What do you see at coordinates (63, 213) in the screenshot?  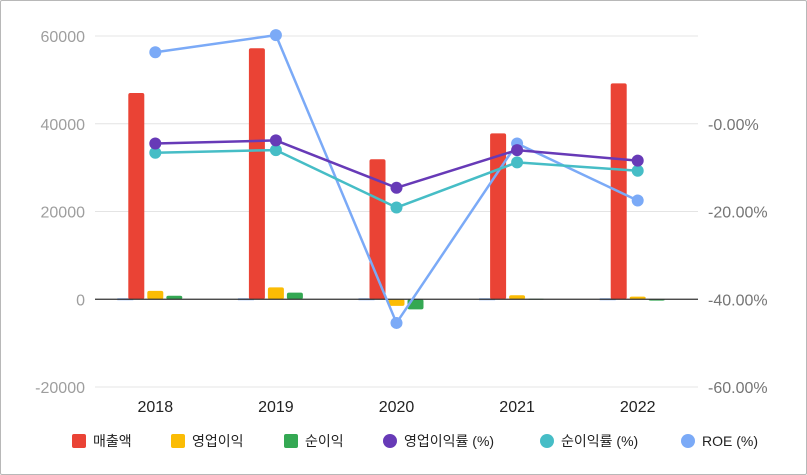 I see `y-left-tick-label: 20000` at bounding box center [63, 213].